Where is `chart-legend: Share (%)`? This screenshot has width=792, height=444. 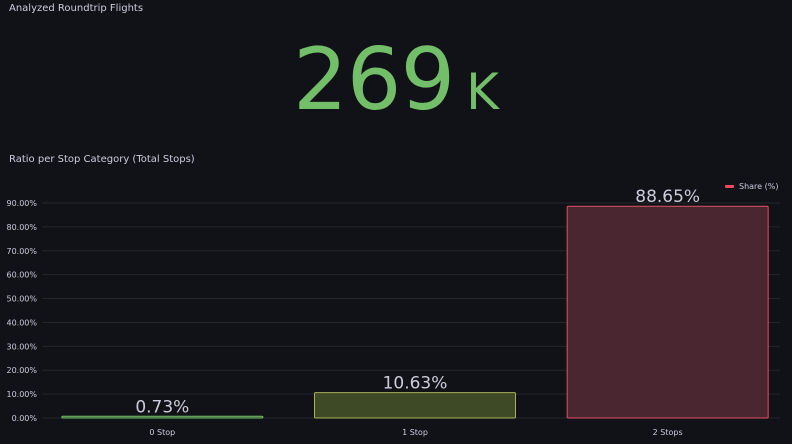
chart-legend: Share (%) is located at coordinates (751, 186).